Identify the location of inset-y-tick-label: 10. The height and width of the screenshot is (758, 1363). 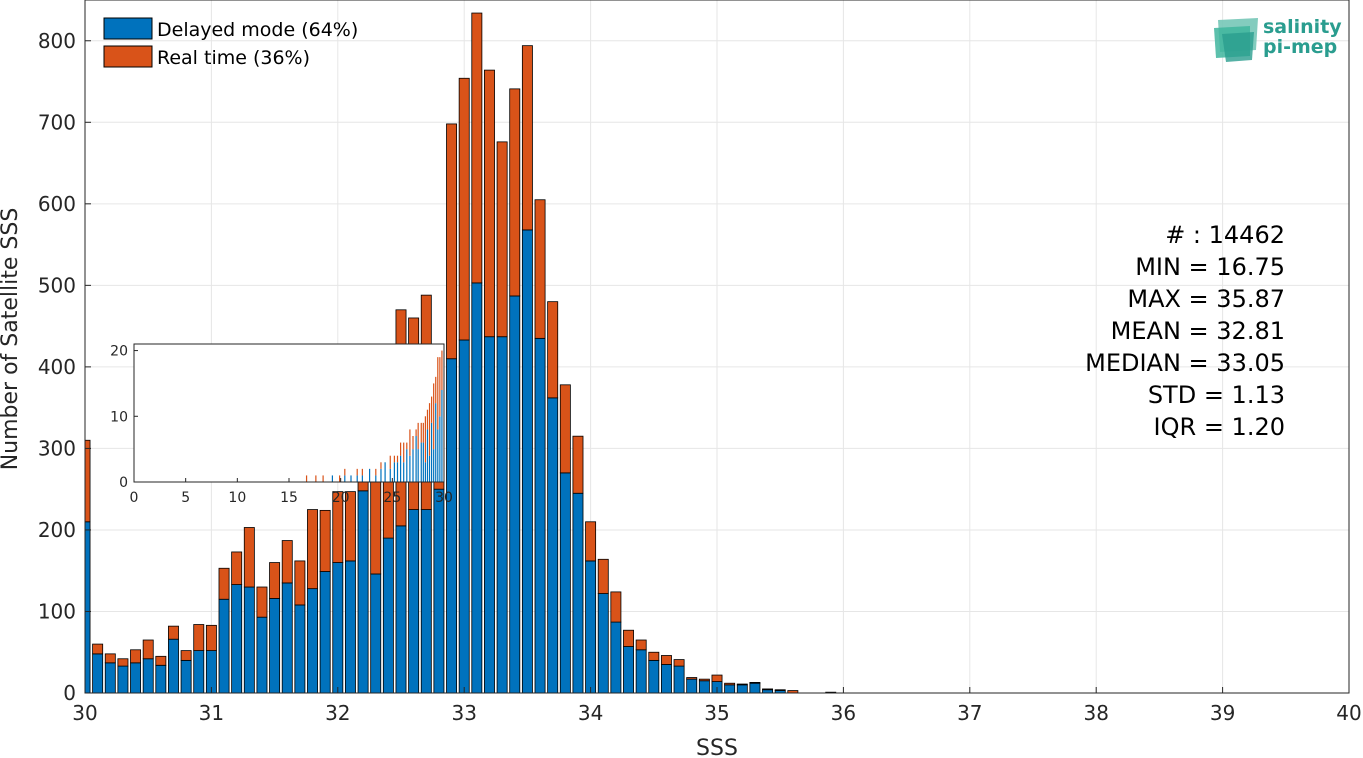
(119, 417).